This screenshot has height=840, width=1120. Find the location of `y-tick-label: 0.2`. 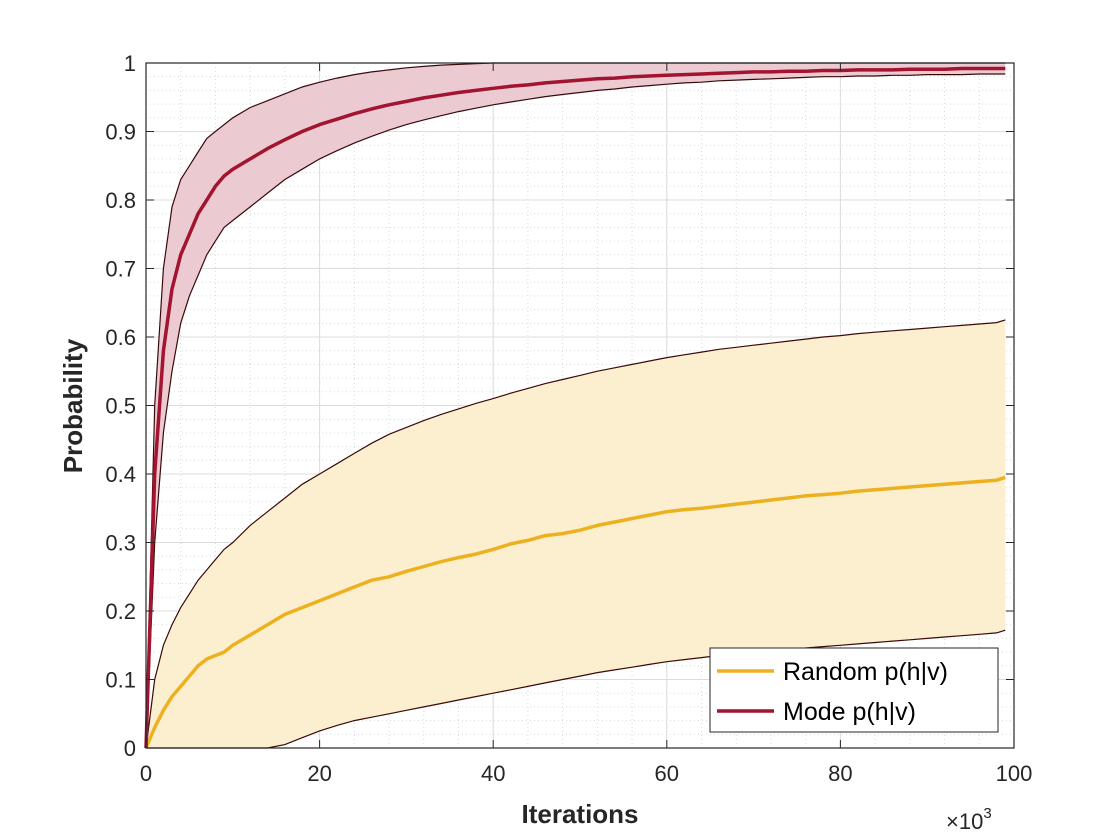

y-tick-label: 0.2 is located at coordinates (120, 611).